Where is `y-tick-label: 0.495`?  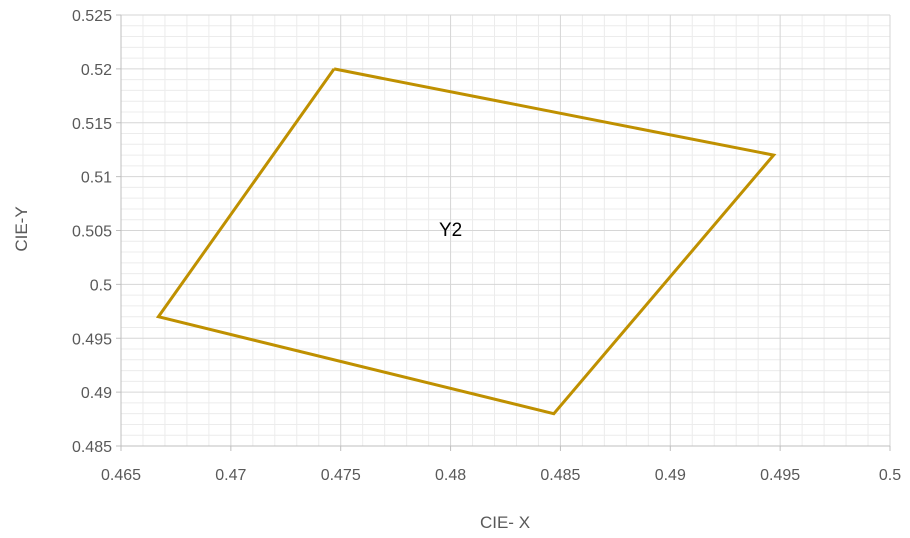 y-tick-label: 0.495 is located at coordinates (92, 339).